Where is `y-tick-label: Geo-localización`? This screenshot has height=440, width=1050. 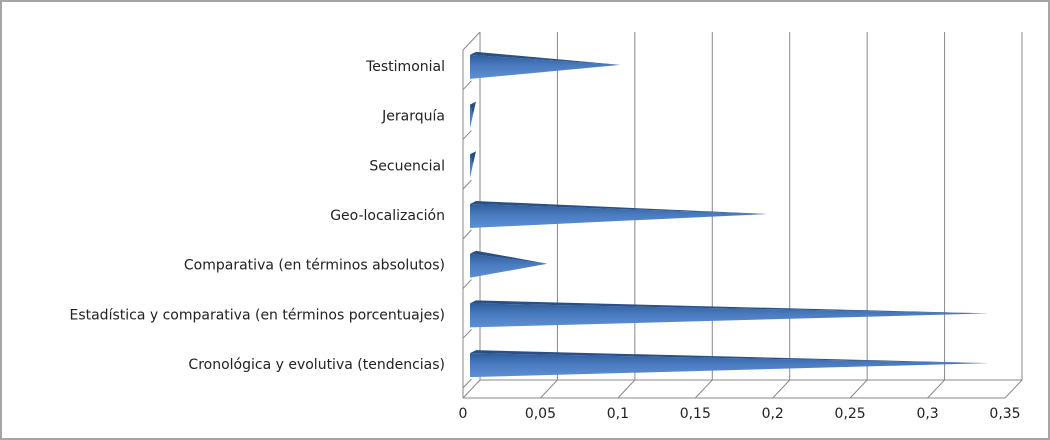
y-tick-label: Geo-localización is located at coordinates (387, 216).